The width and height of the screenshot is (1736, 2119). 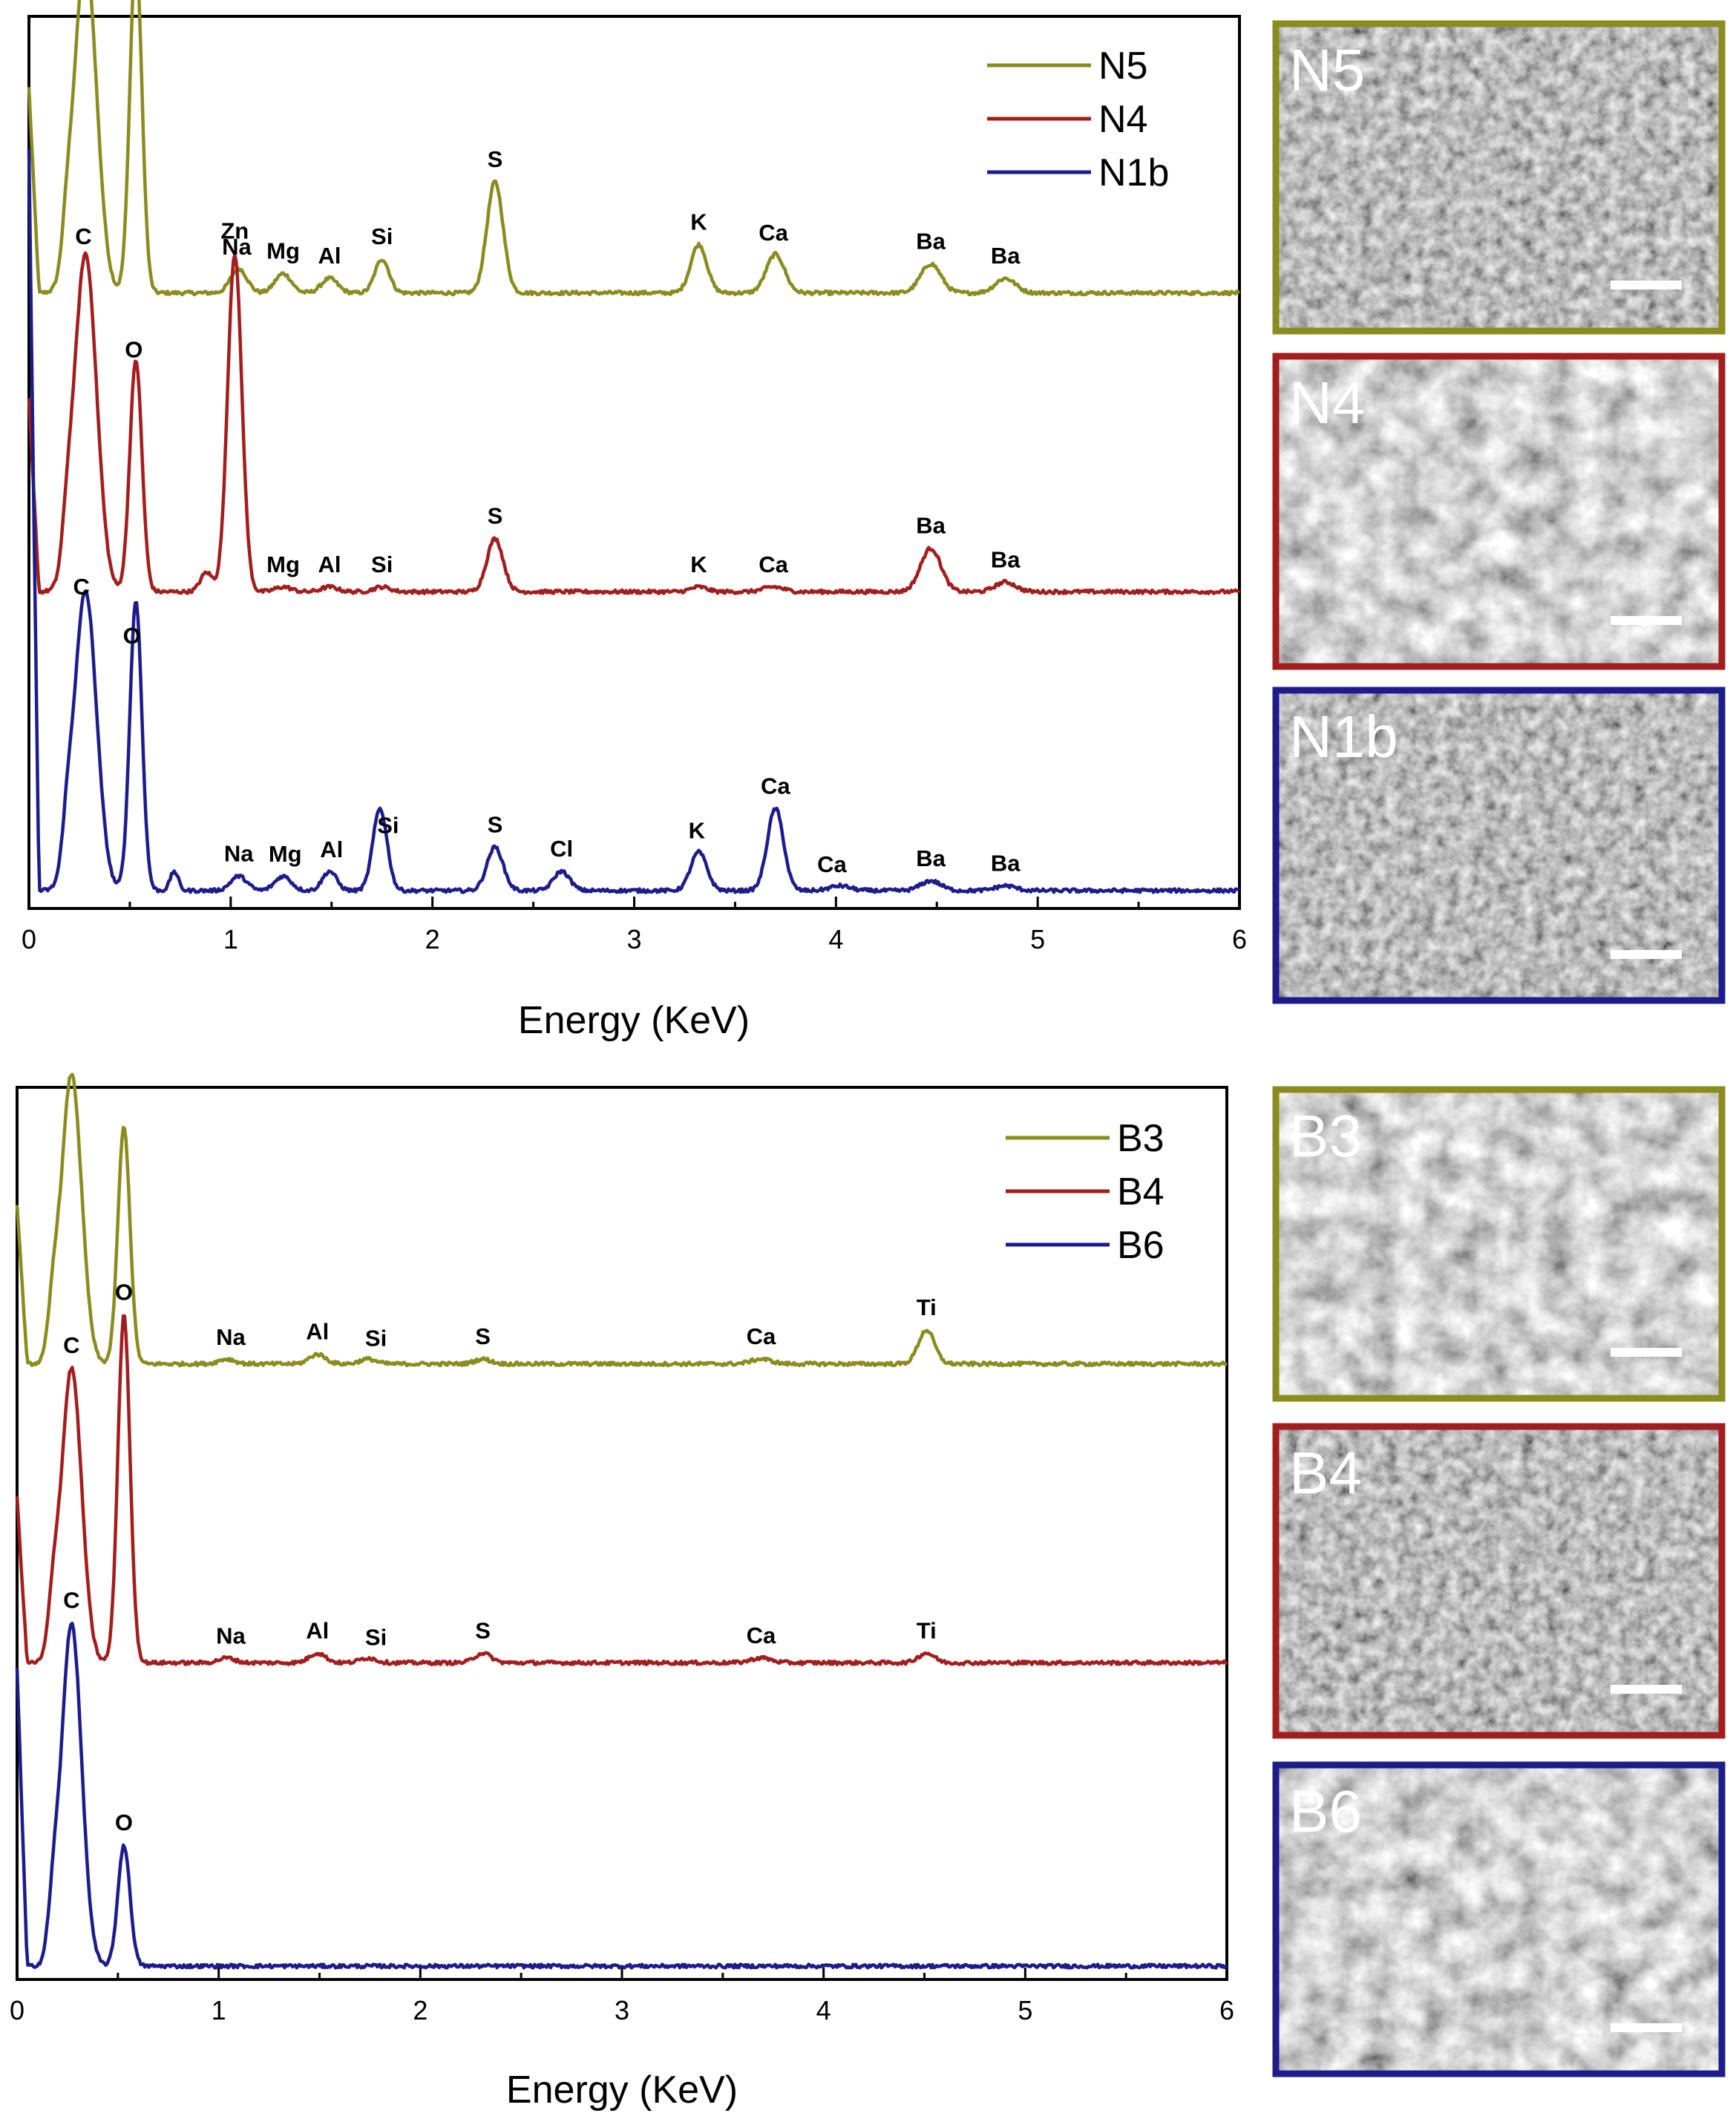 I want to click on sem-image-n1b: N1b, so click(x=1499, y=845).